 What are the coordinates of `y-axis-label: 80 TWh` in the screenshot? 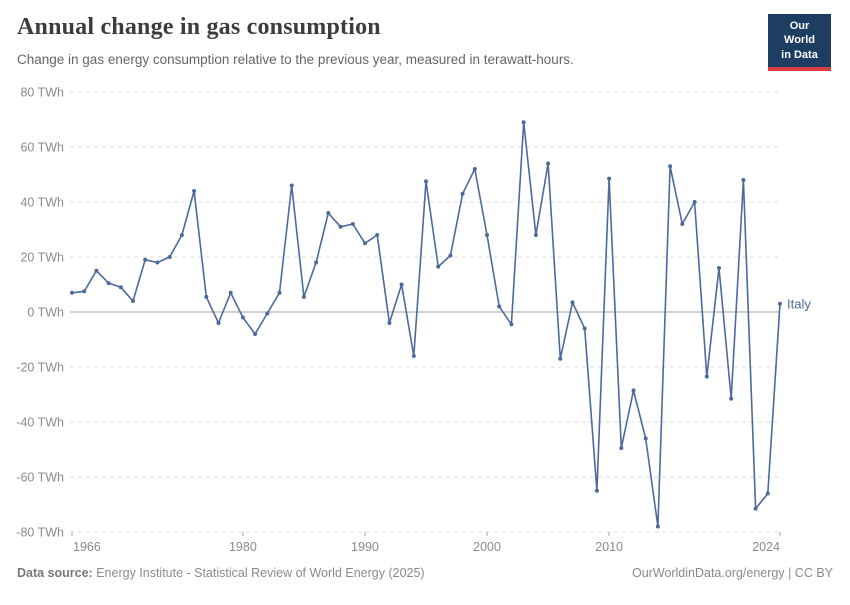 It's located at (42, 93).